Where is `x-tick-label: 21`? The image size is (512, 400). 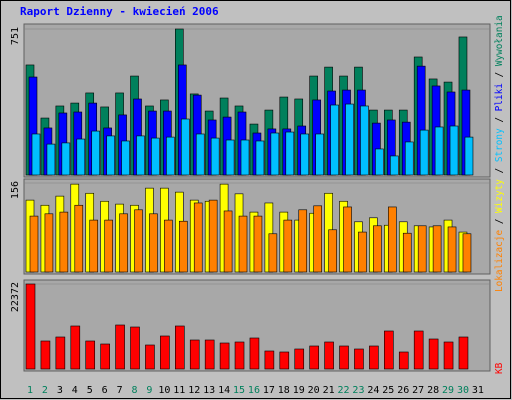 x-tick-label: 21 is located at coordinates (329, 390).